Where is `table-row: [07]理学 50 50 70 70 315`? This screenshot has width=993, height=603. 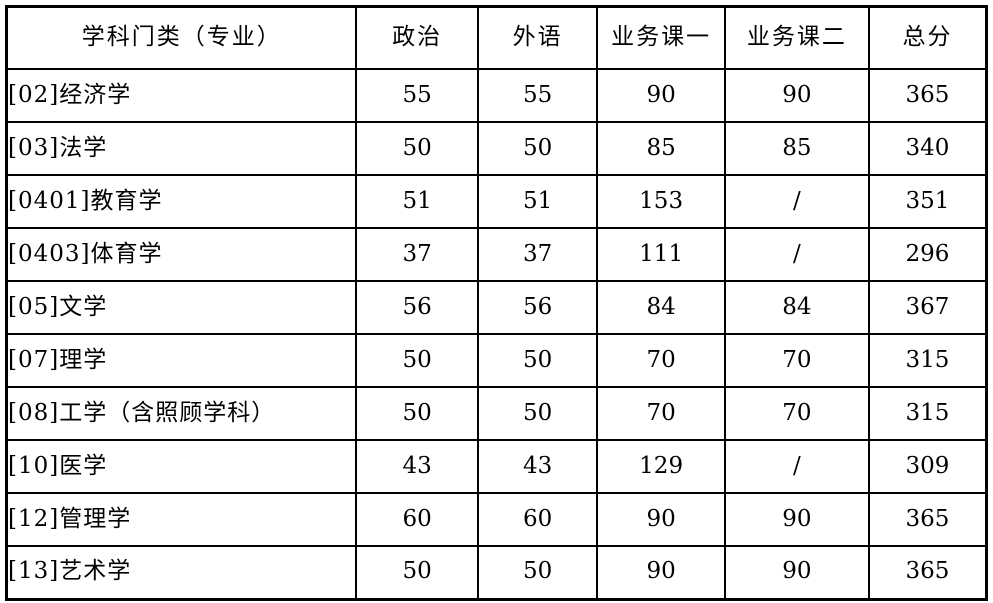 table-row: [07]理学 50 50 70 70 315 is located at coordinates (496, 360).